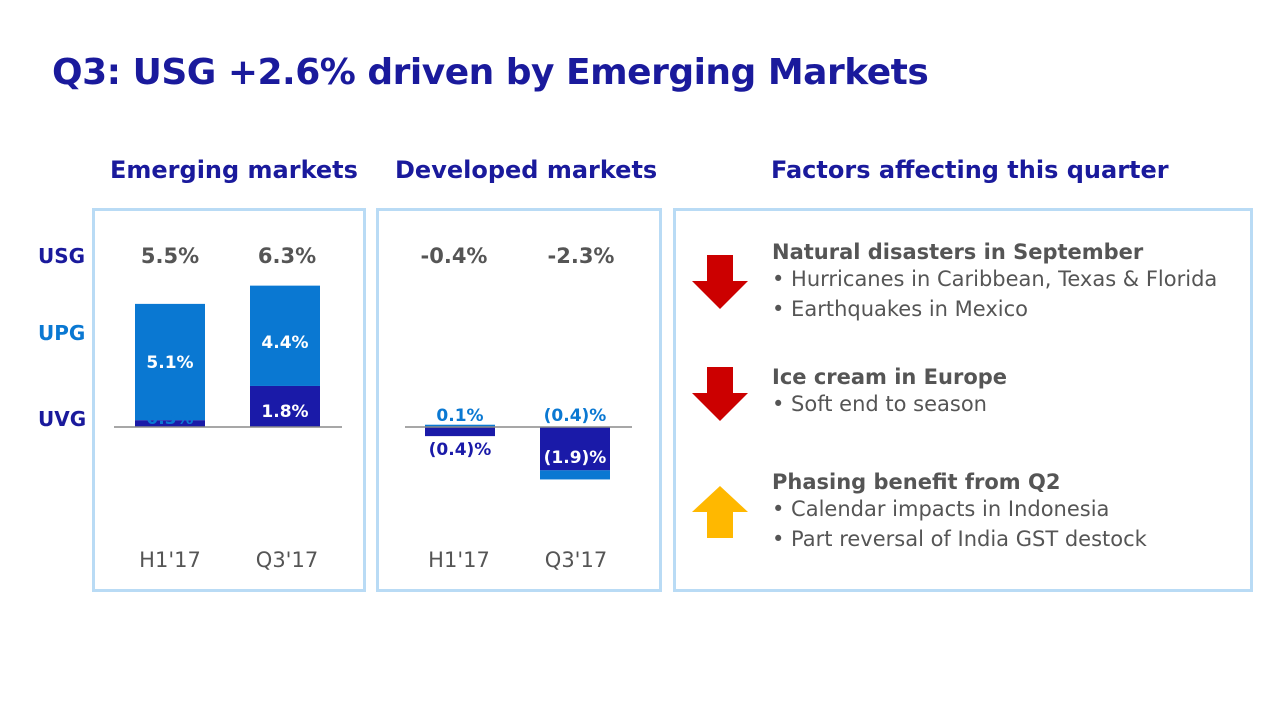 Image resolution: width=1280 pixels, height=720 pixels. Describe the element at coordinates (958, 252) in the screenshot. I see `factor-heading: Natural disasters in September` at that location.